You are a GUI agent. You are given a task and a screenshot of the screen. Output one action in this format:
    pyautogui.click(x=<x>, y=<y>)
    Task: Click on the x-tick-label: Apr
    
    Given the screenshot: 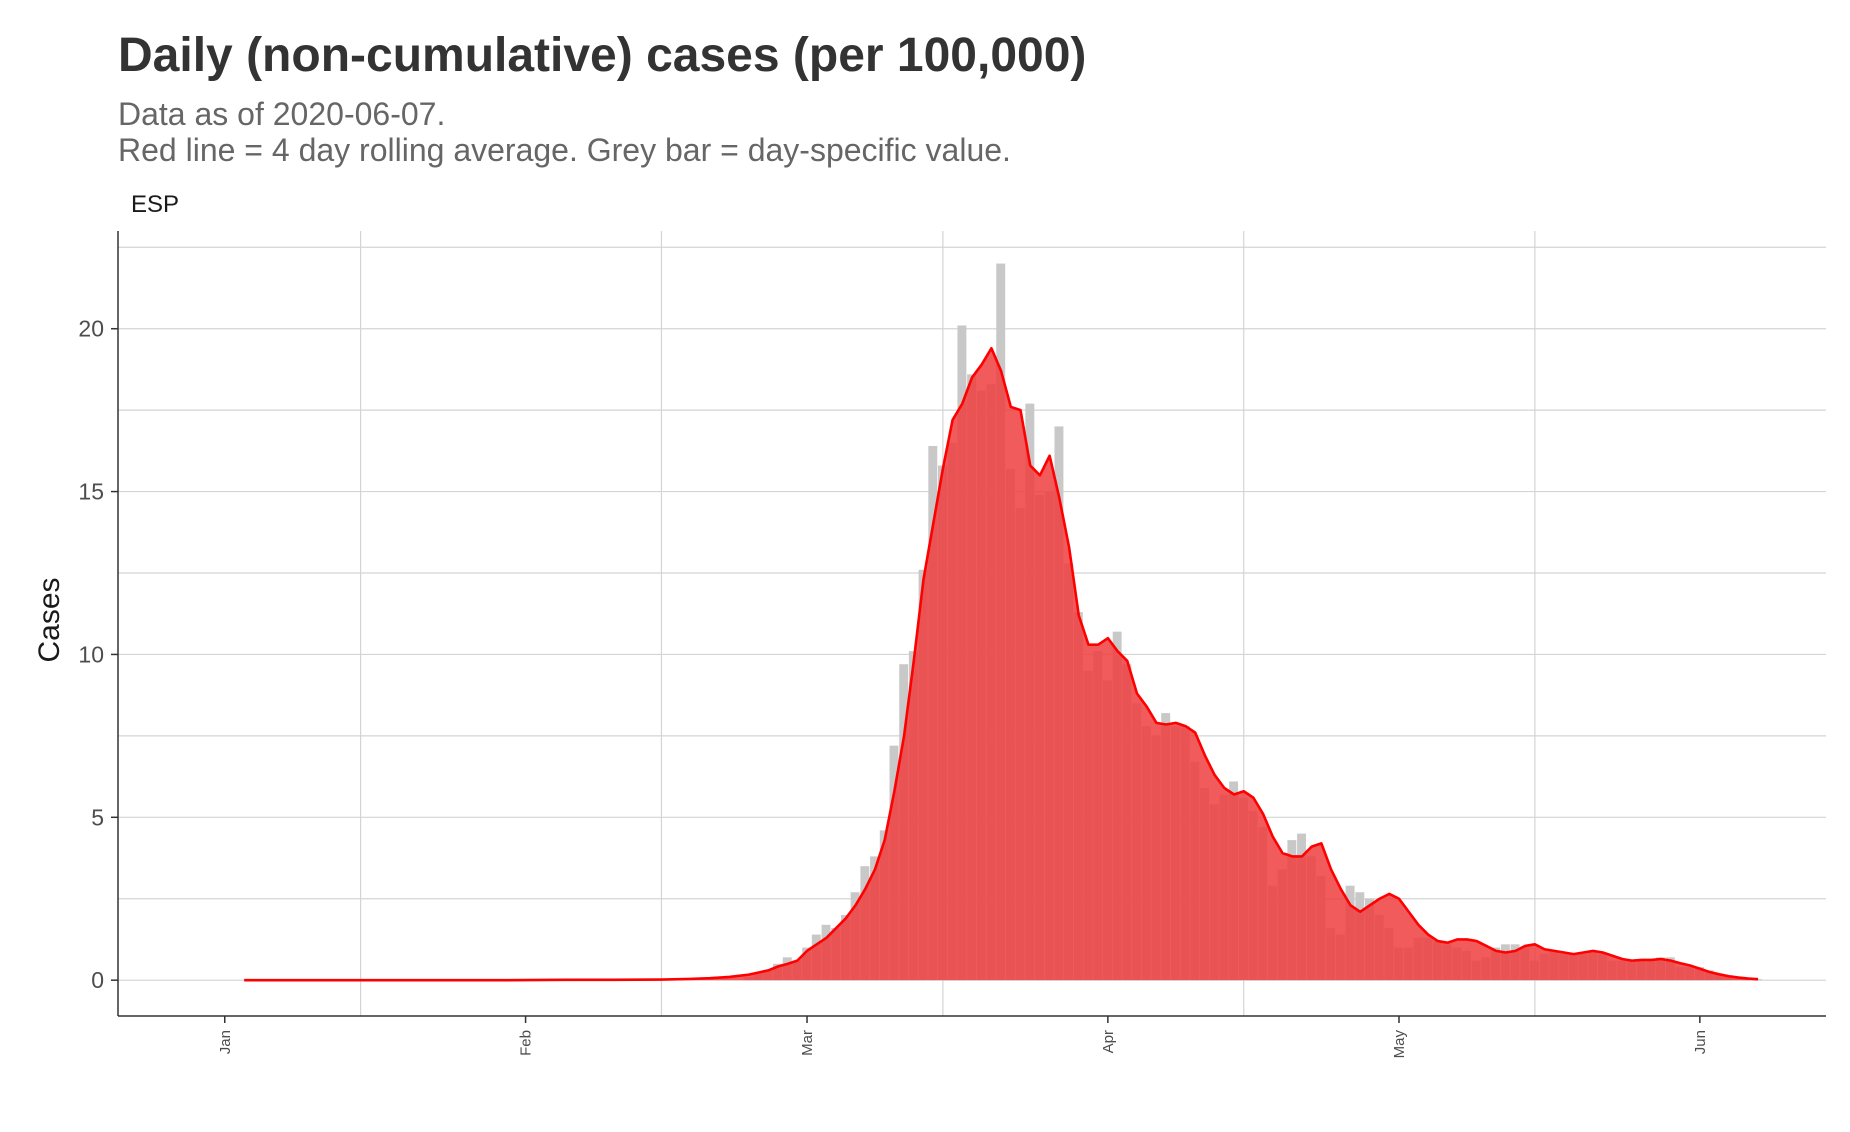 What is the action you would take?
    pyautogui.click(x=1108, y=1041)
    